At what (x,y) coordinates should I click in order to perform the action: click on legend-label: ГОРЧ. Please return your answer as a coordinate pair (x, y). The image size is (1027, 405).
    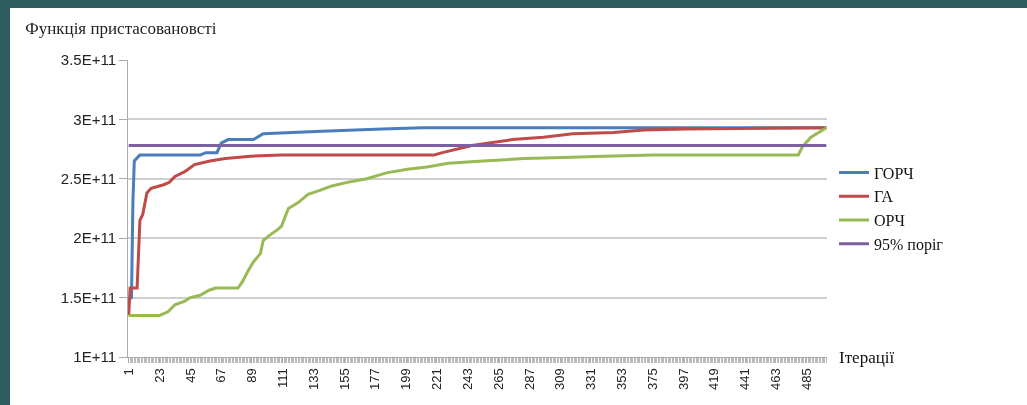
    Looking at the image, I should click on (893, 173).